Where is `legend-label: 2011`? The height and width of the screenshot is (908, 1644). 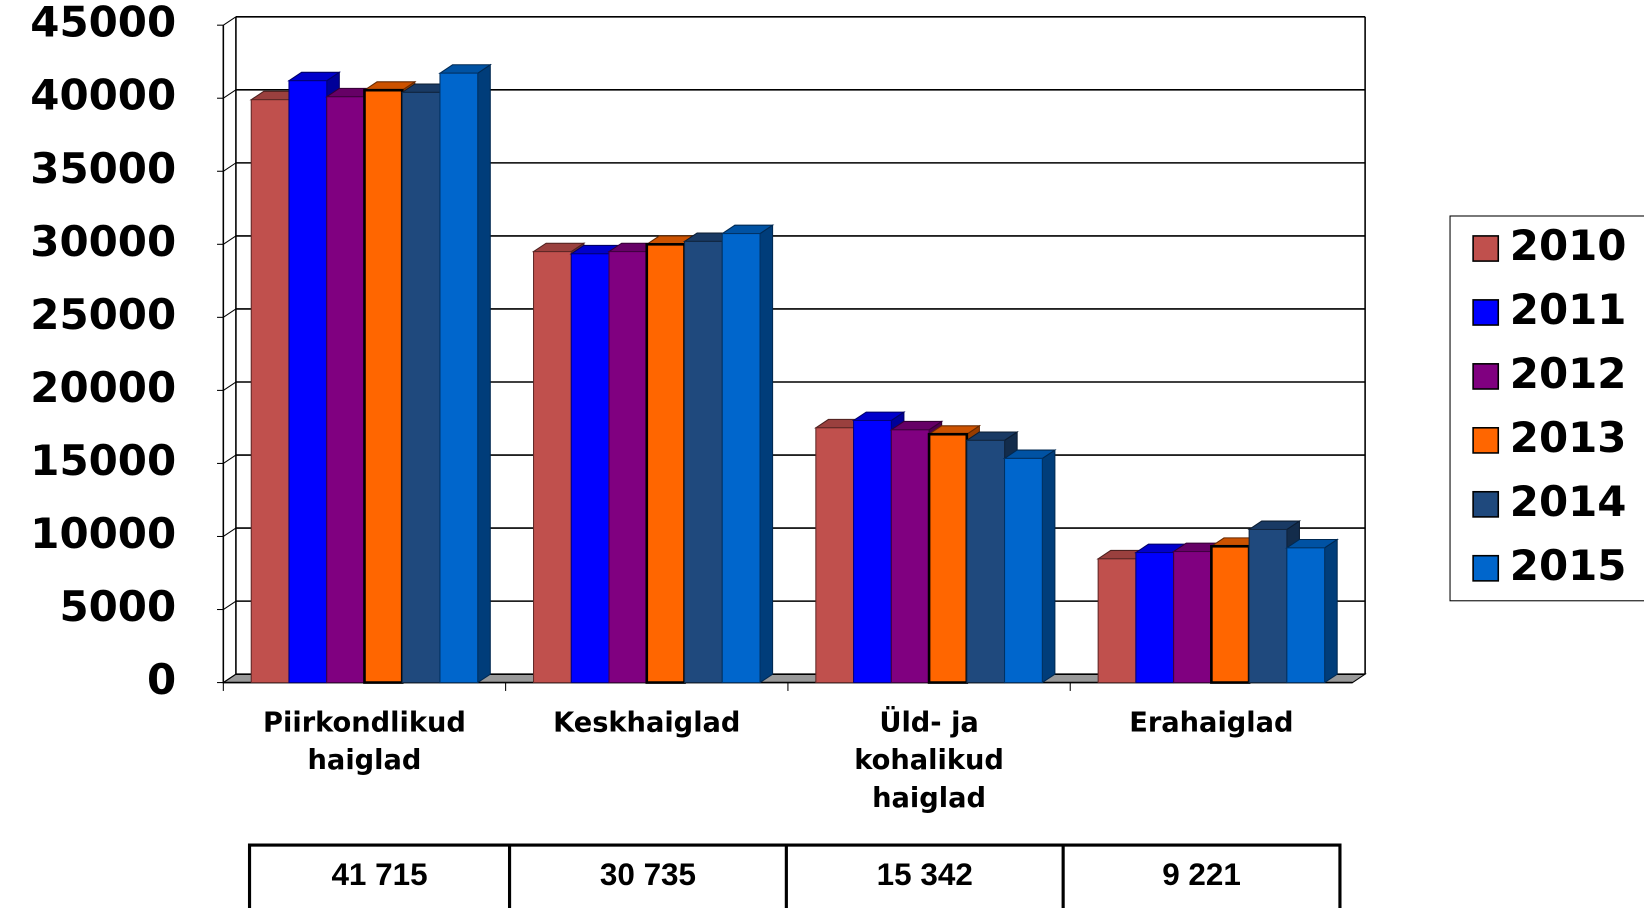
legend-label: 2011 is located at coordinates (1568, 309).